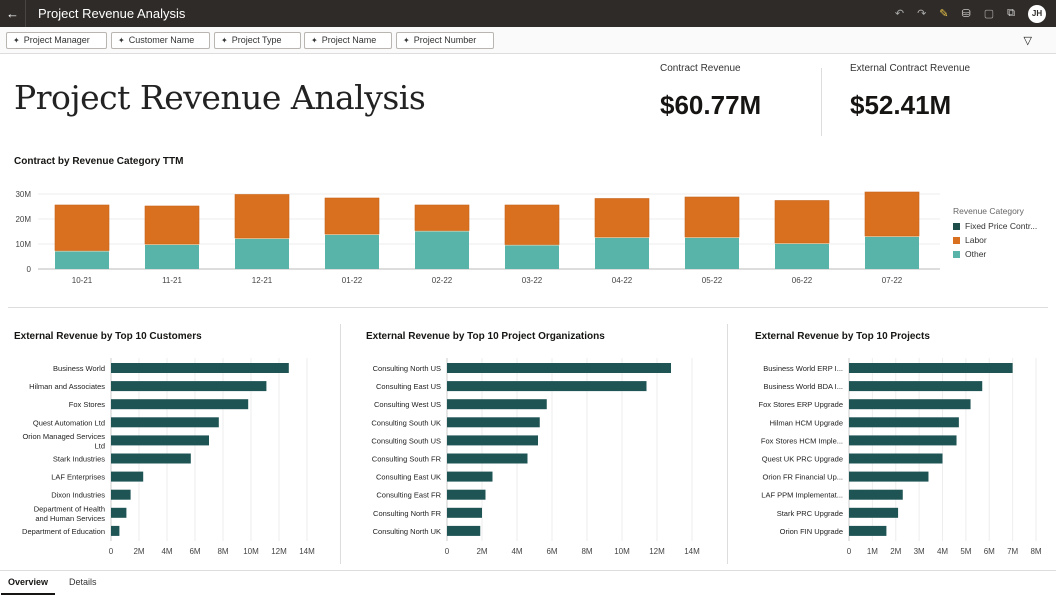 The image size is (1056, 595). Describe the element at coordinates (63, 531) in the screenshot. I see `category-label: Department of Education` at that location.